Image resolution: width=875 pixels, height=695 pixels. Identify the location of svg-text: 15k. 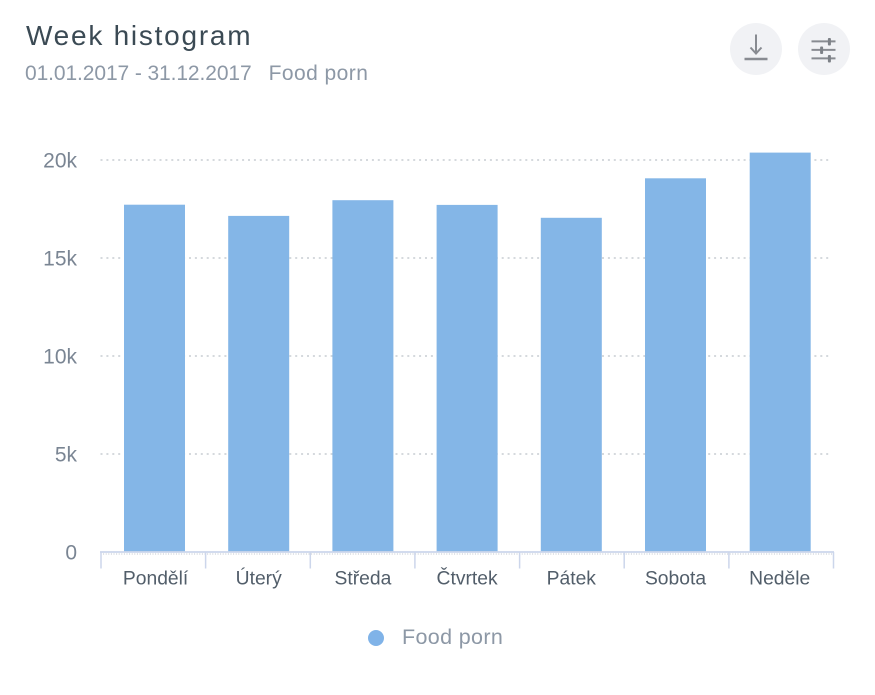
(60, 259).